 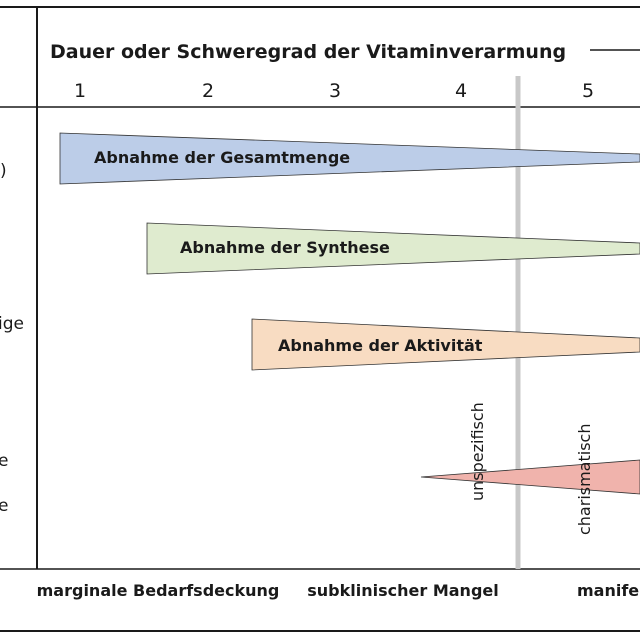 I want to click on stage-number-3: 3, so click(x=335, y=91).